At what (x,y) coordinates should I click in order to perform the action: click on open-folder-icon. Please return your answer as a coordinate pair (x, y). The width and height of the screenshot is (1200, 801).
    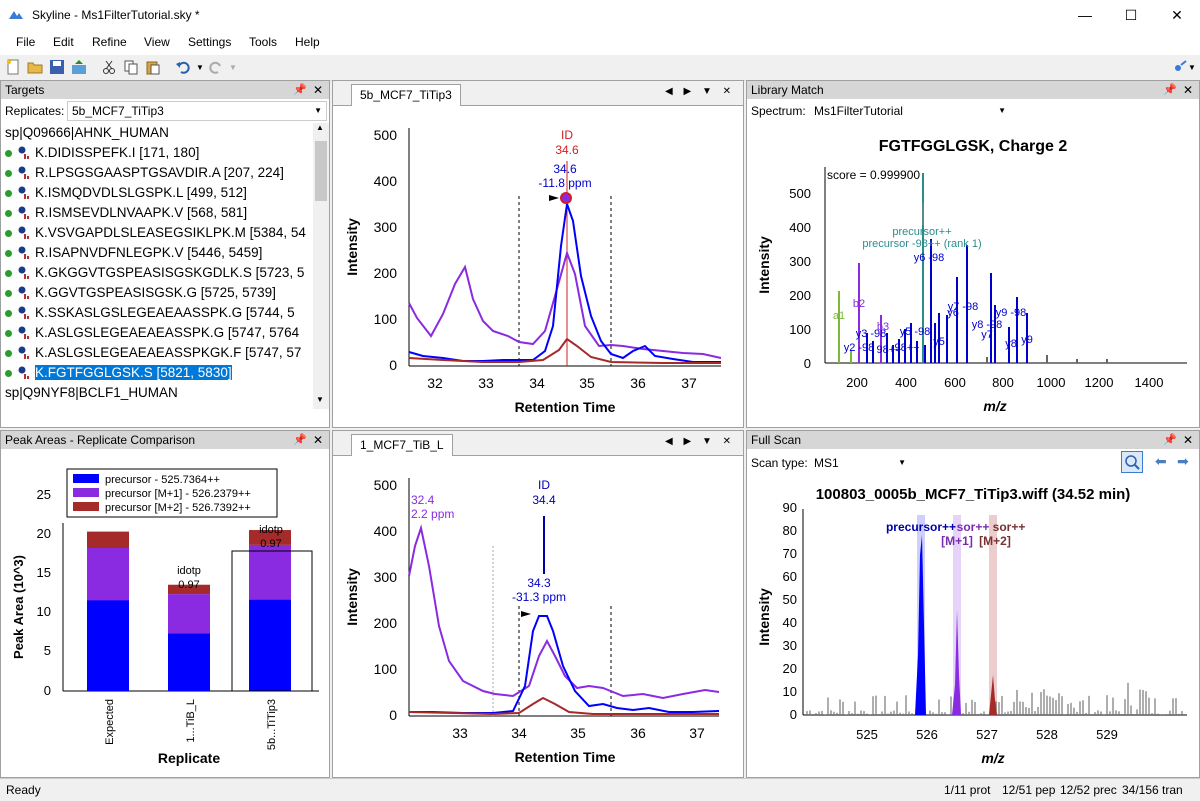
    Looking at the image, I should click on (35, 67).